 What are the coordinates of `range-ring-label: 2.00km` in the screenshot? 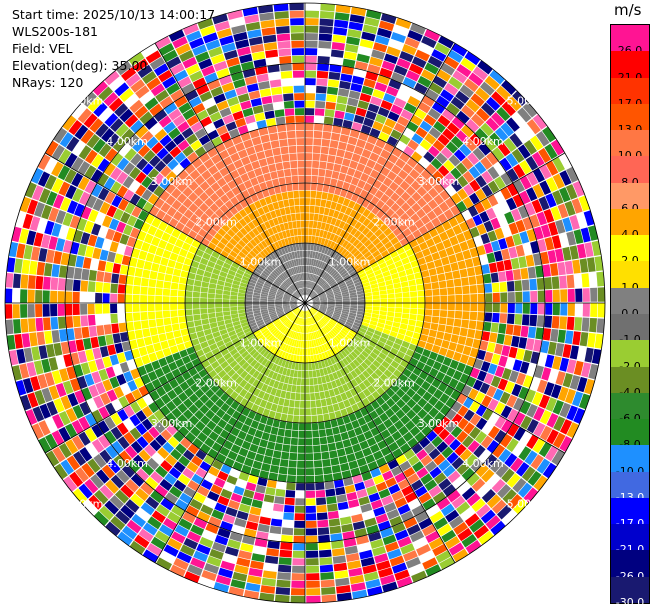 It's located at (216, 383).